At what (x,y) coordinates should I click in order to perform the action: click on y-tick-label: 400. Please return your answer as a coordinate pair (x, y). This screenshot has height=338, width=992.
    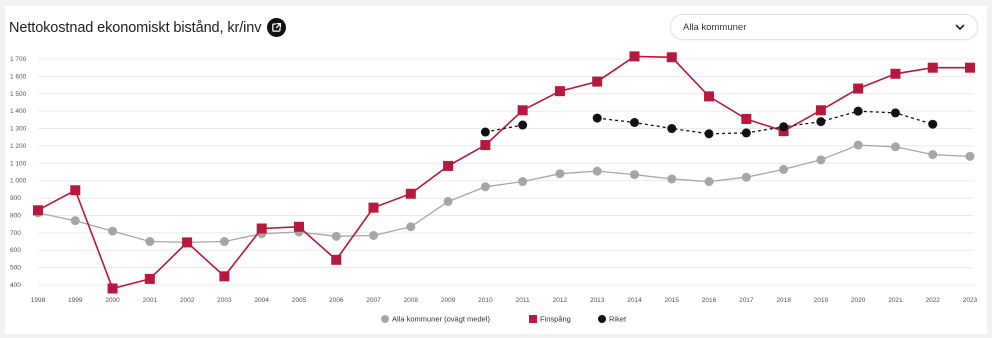
    Looking at the image, I should click on (15, 285).